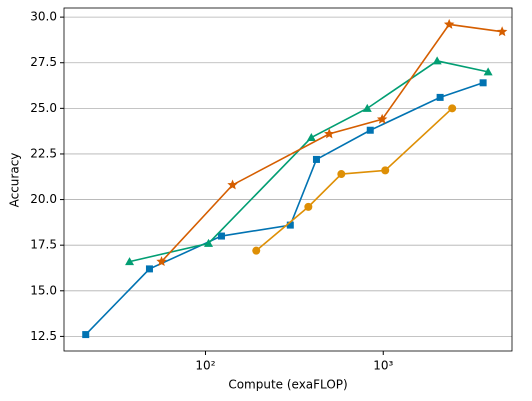 This screenshot has height=401, width=532. I want to click on y-tick-label: 30.0, so click(43, 17).